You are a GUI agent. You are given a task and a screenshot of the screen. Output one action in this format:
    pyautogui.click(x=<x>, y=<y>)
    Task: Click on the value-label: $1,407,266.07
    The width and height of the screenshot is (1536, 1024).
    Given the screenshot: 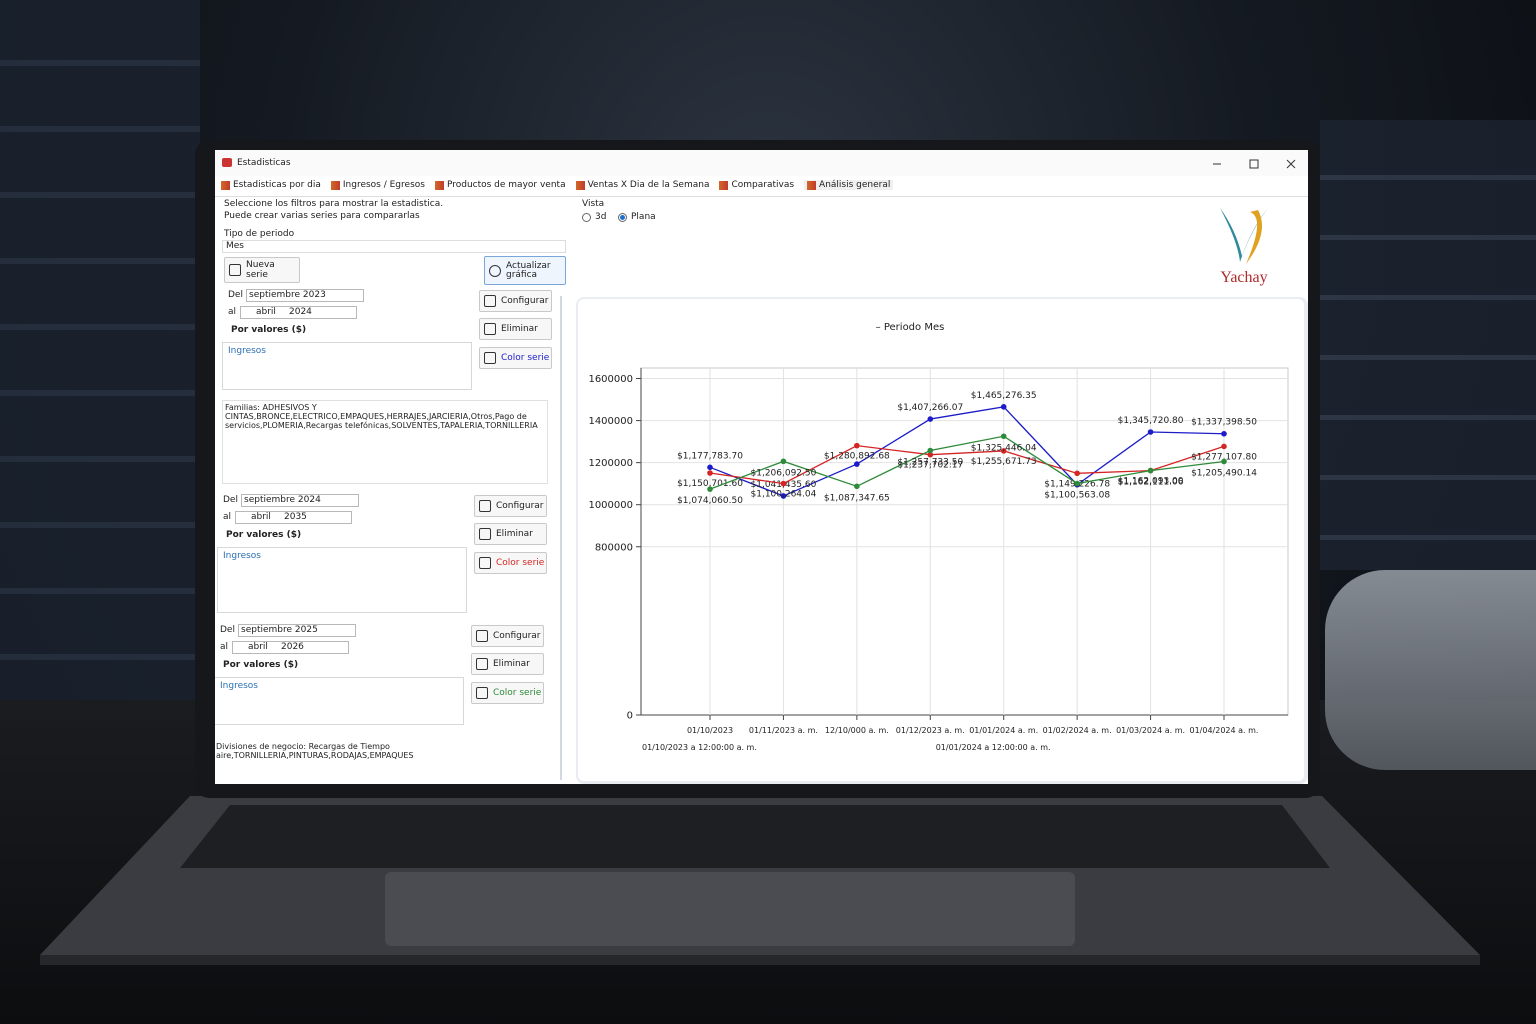 What is the action you would take?
    pyautogui.click(x=930, y=408)
    